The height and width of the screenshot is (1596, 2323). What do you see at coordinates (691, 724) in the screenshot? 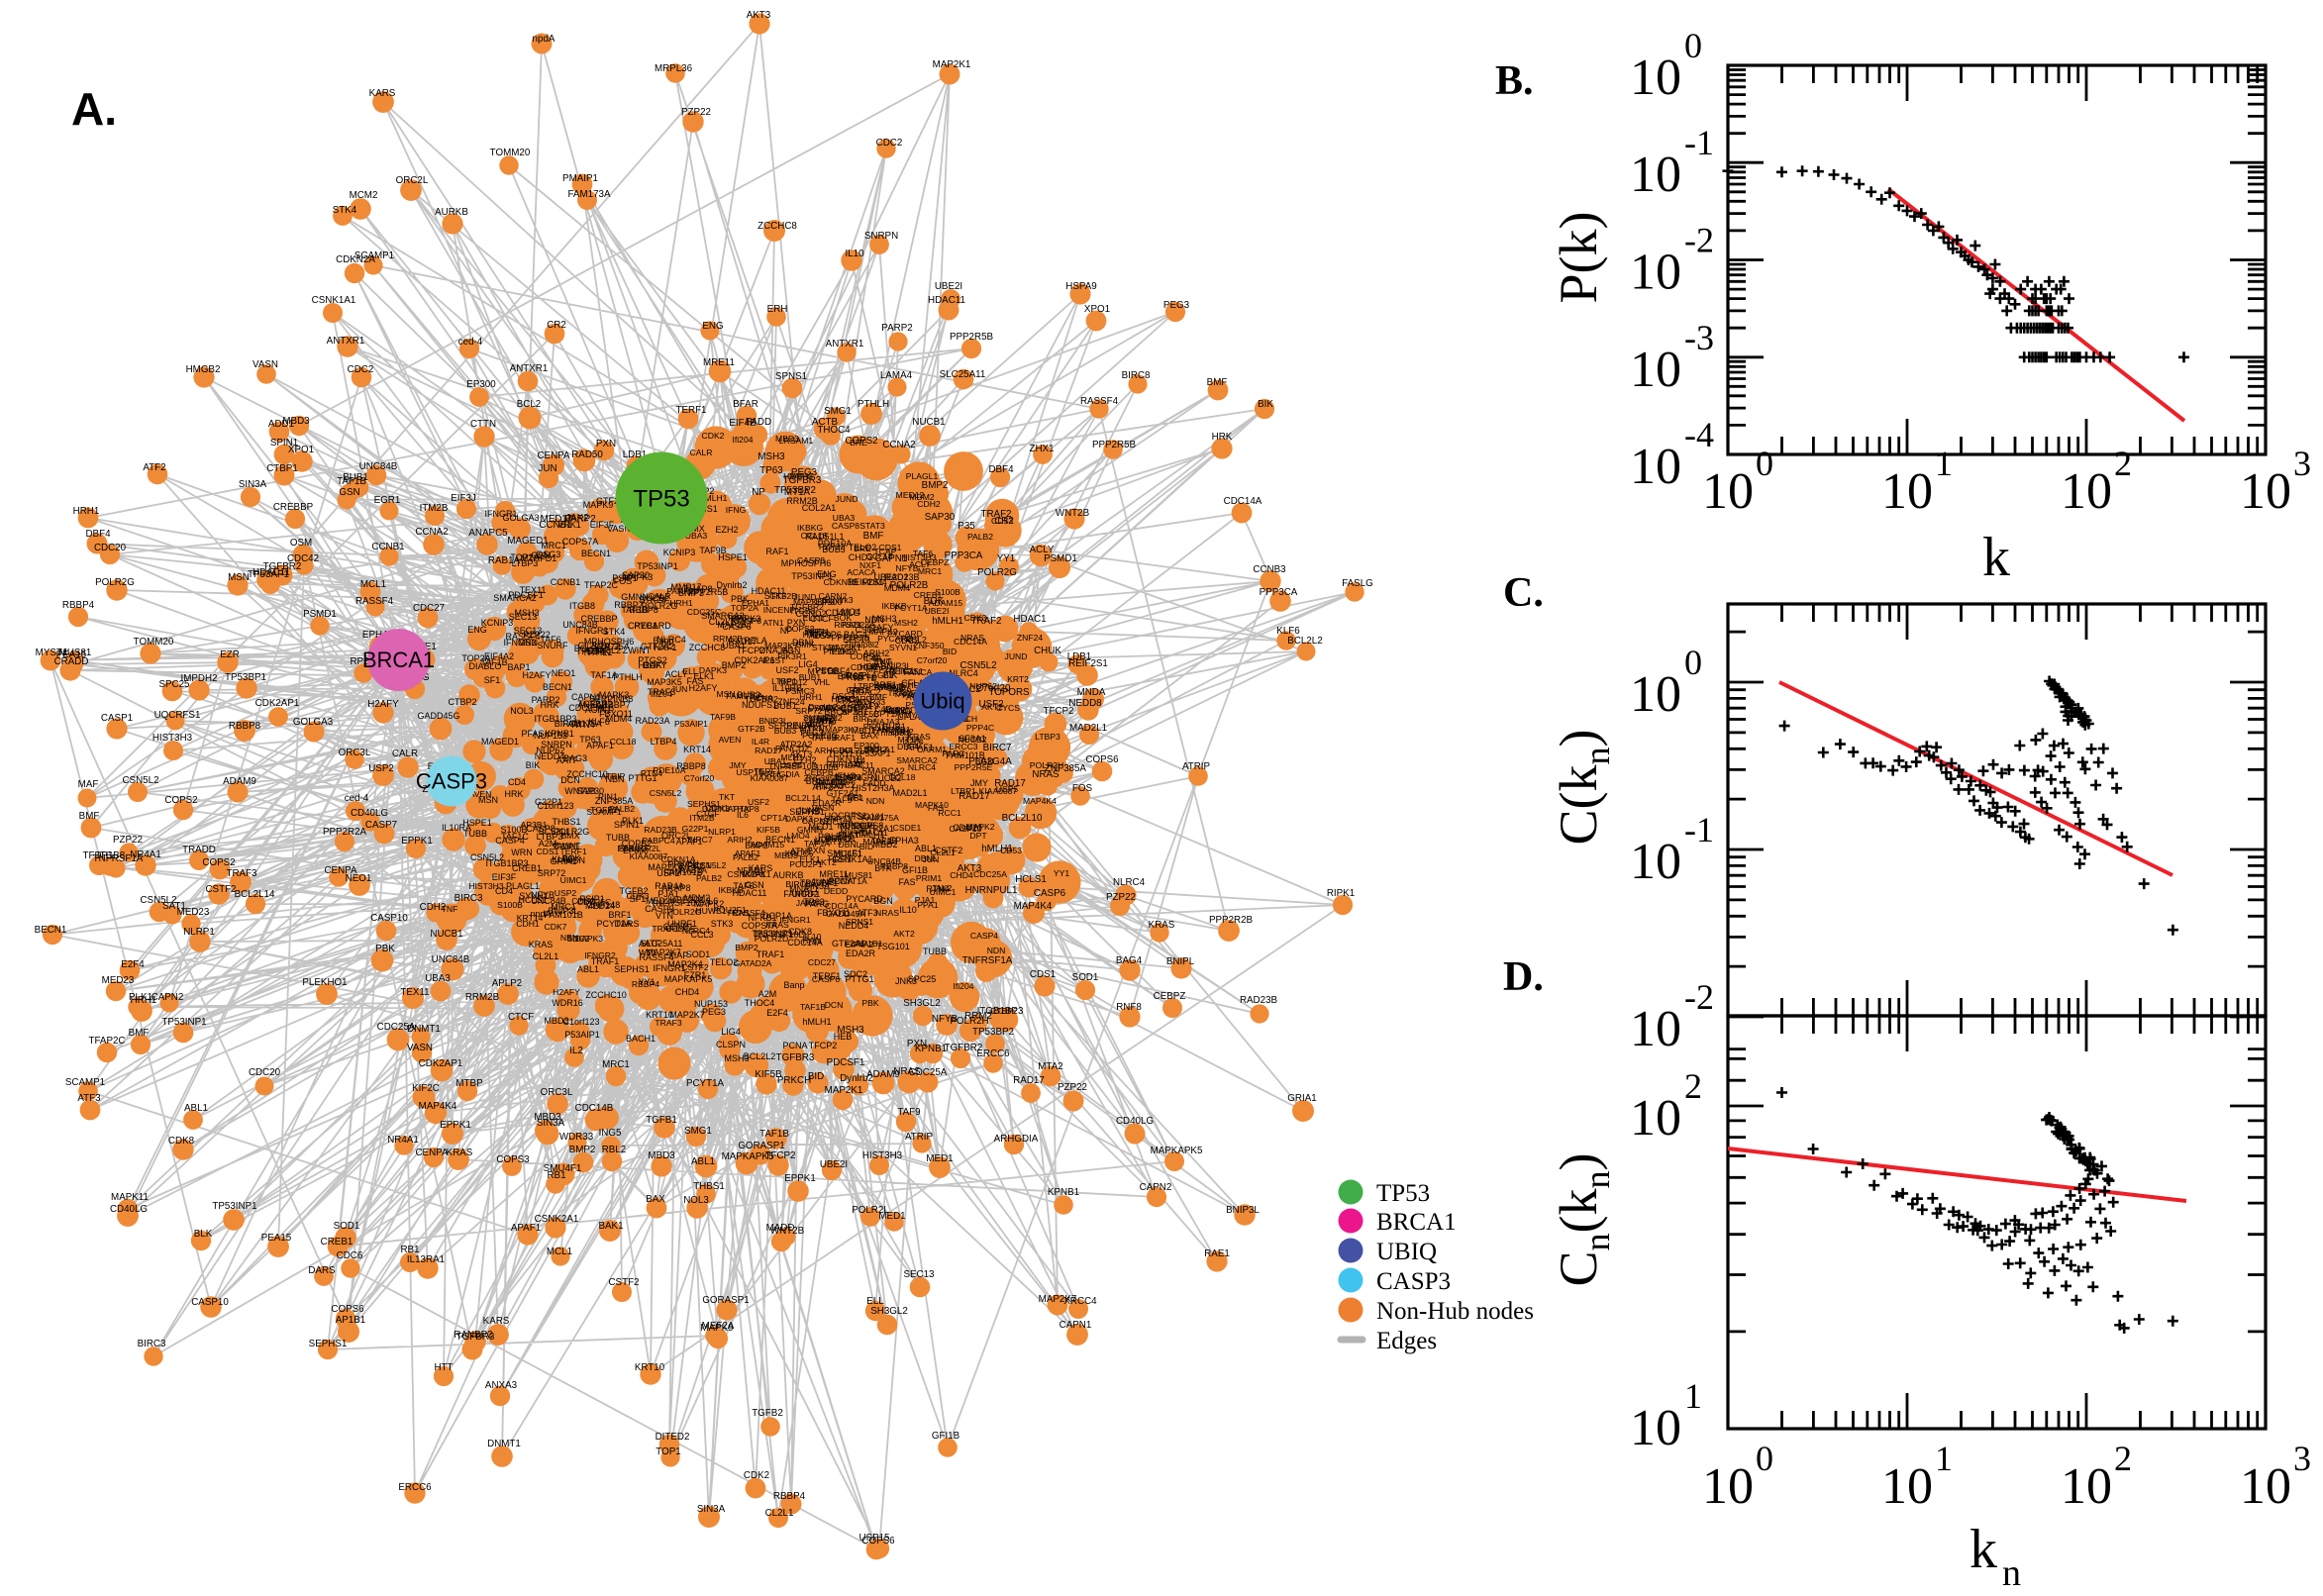
I see `svg-text: P53AIP1` at bounding box center [691, 724].